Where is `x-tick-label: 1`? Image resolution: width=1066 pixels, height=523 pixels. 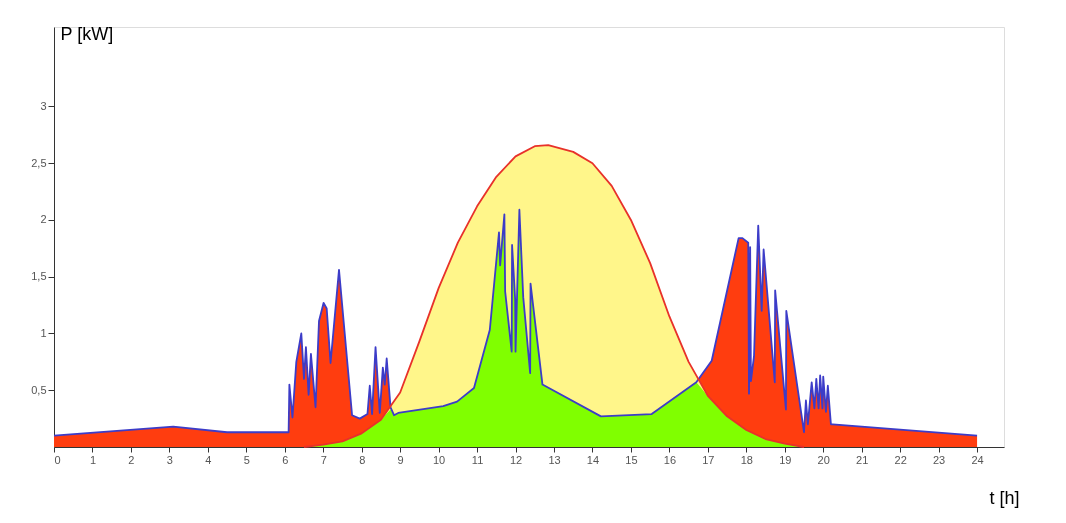
x-tick-label: 1 is located at coordinates (93, 459).